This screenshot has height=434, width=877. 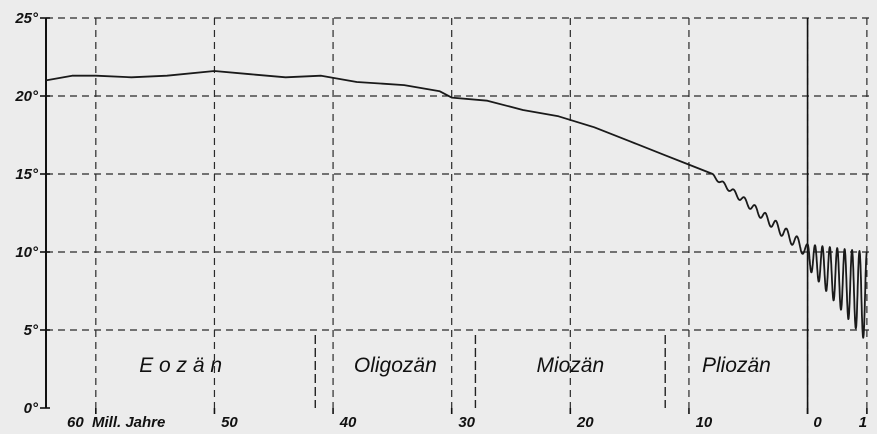 What do you see at coordinates (180, 365) in the screenshot?
I see `epoch-label: E o z ä n` at bounding box center [180, 365].